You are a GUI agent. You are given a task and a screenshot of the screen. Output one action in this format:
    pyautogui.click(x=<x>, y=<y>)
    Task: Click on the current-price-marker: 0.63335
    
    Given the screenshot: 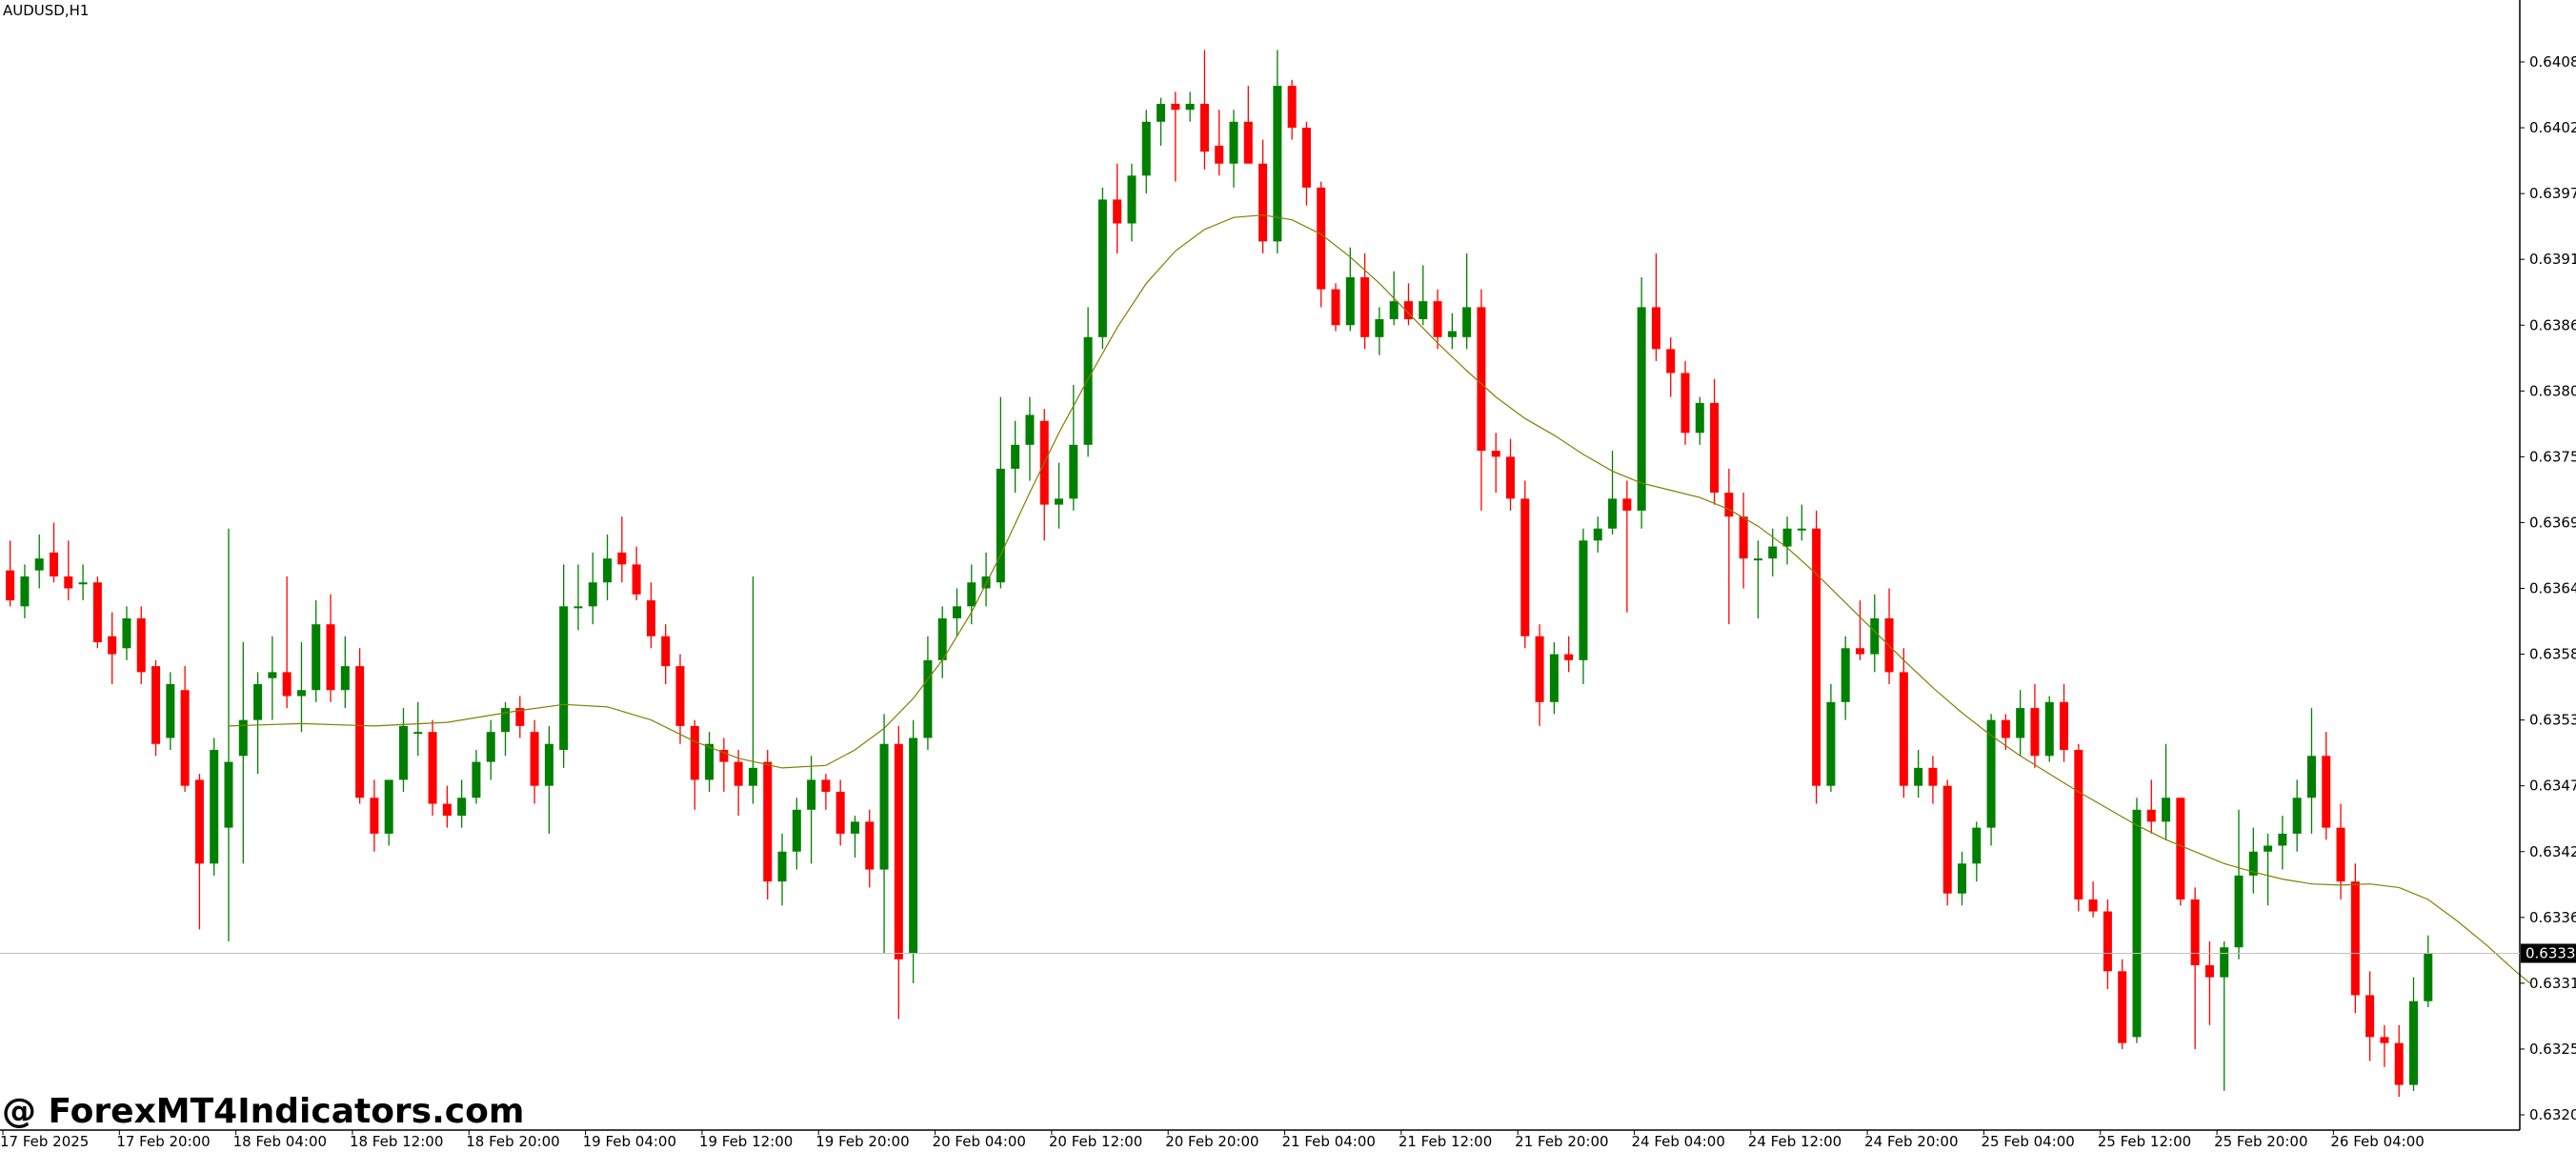 What is the action you would take?
    pyautogui.click(x=1288, y=953)
    